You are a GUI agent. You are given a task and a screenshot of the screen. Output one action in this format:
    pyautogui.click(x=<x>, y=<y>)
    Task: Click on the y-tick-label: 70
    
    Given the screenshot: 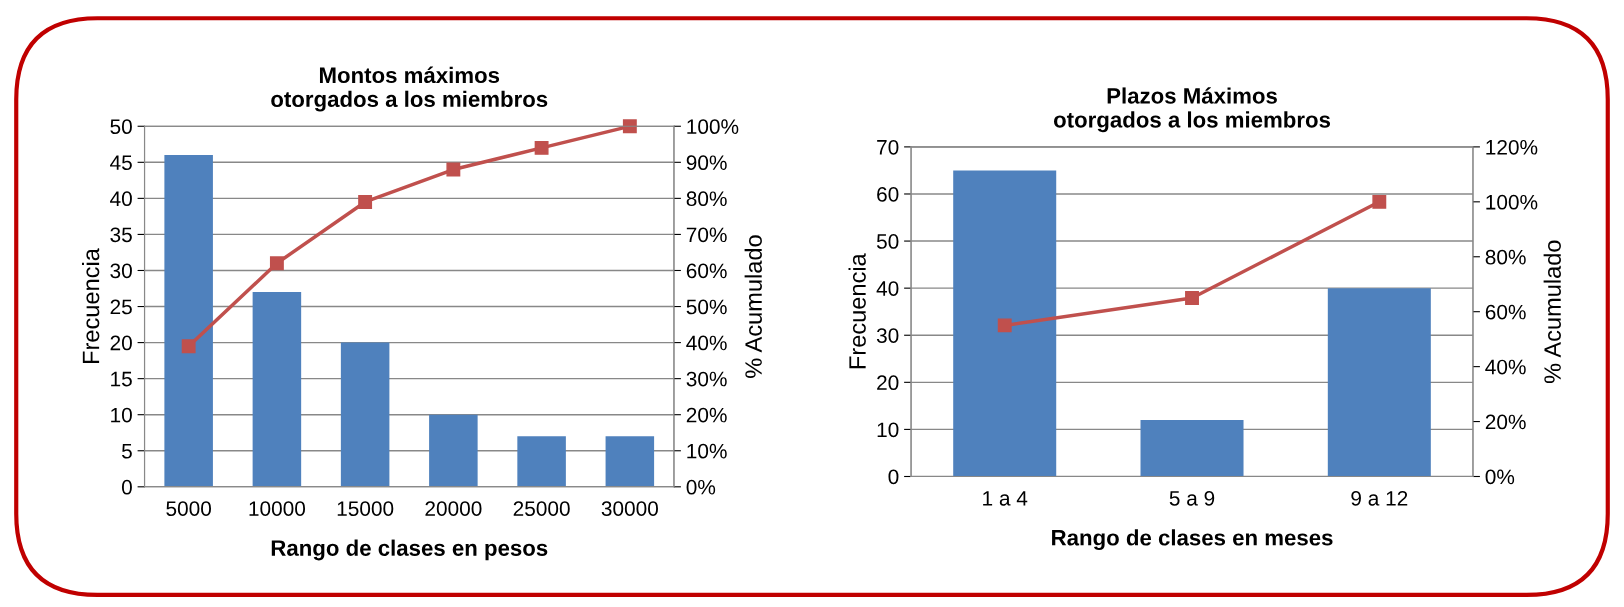 What is the action you would take?
    pyautogui.click(x=888, y=147)
    